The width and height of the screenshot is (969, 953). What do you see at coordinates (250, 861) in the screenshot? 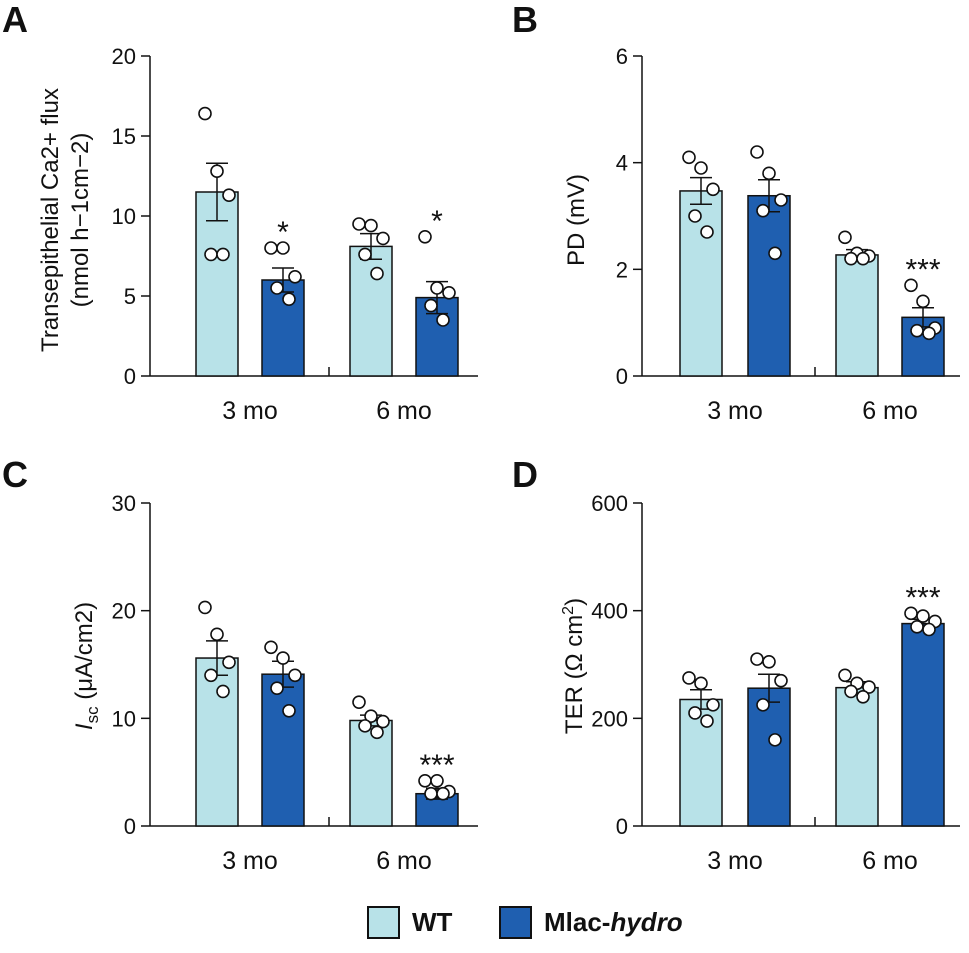
I see `panel-c-category-label: 3 mo` at bounding box center [250, 861].